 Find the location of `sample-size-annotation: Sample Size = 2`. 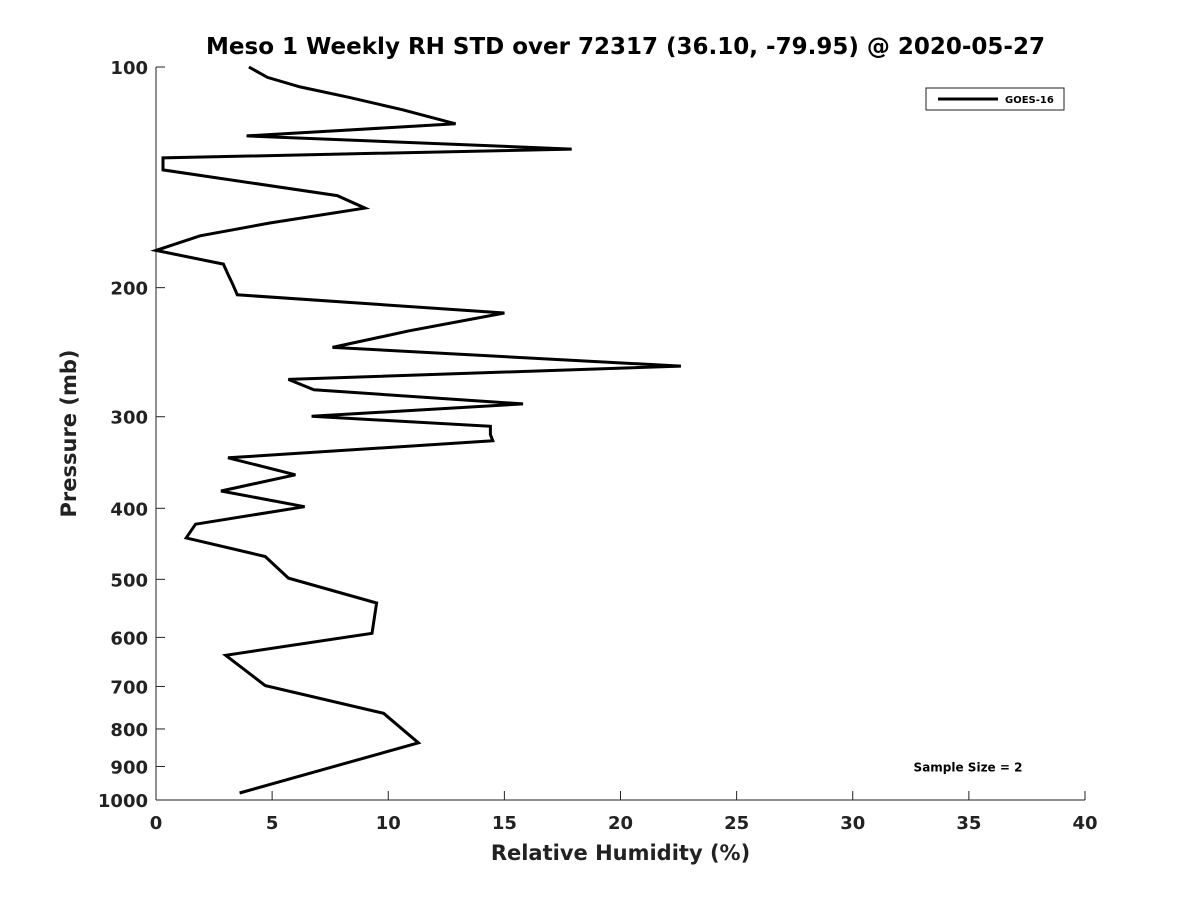

sample-size-annotation: Sample Size = 2 is located at coordinates (968, 767).